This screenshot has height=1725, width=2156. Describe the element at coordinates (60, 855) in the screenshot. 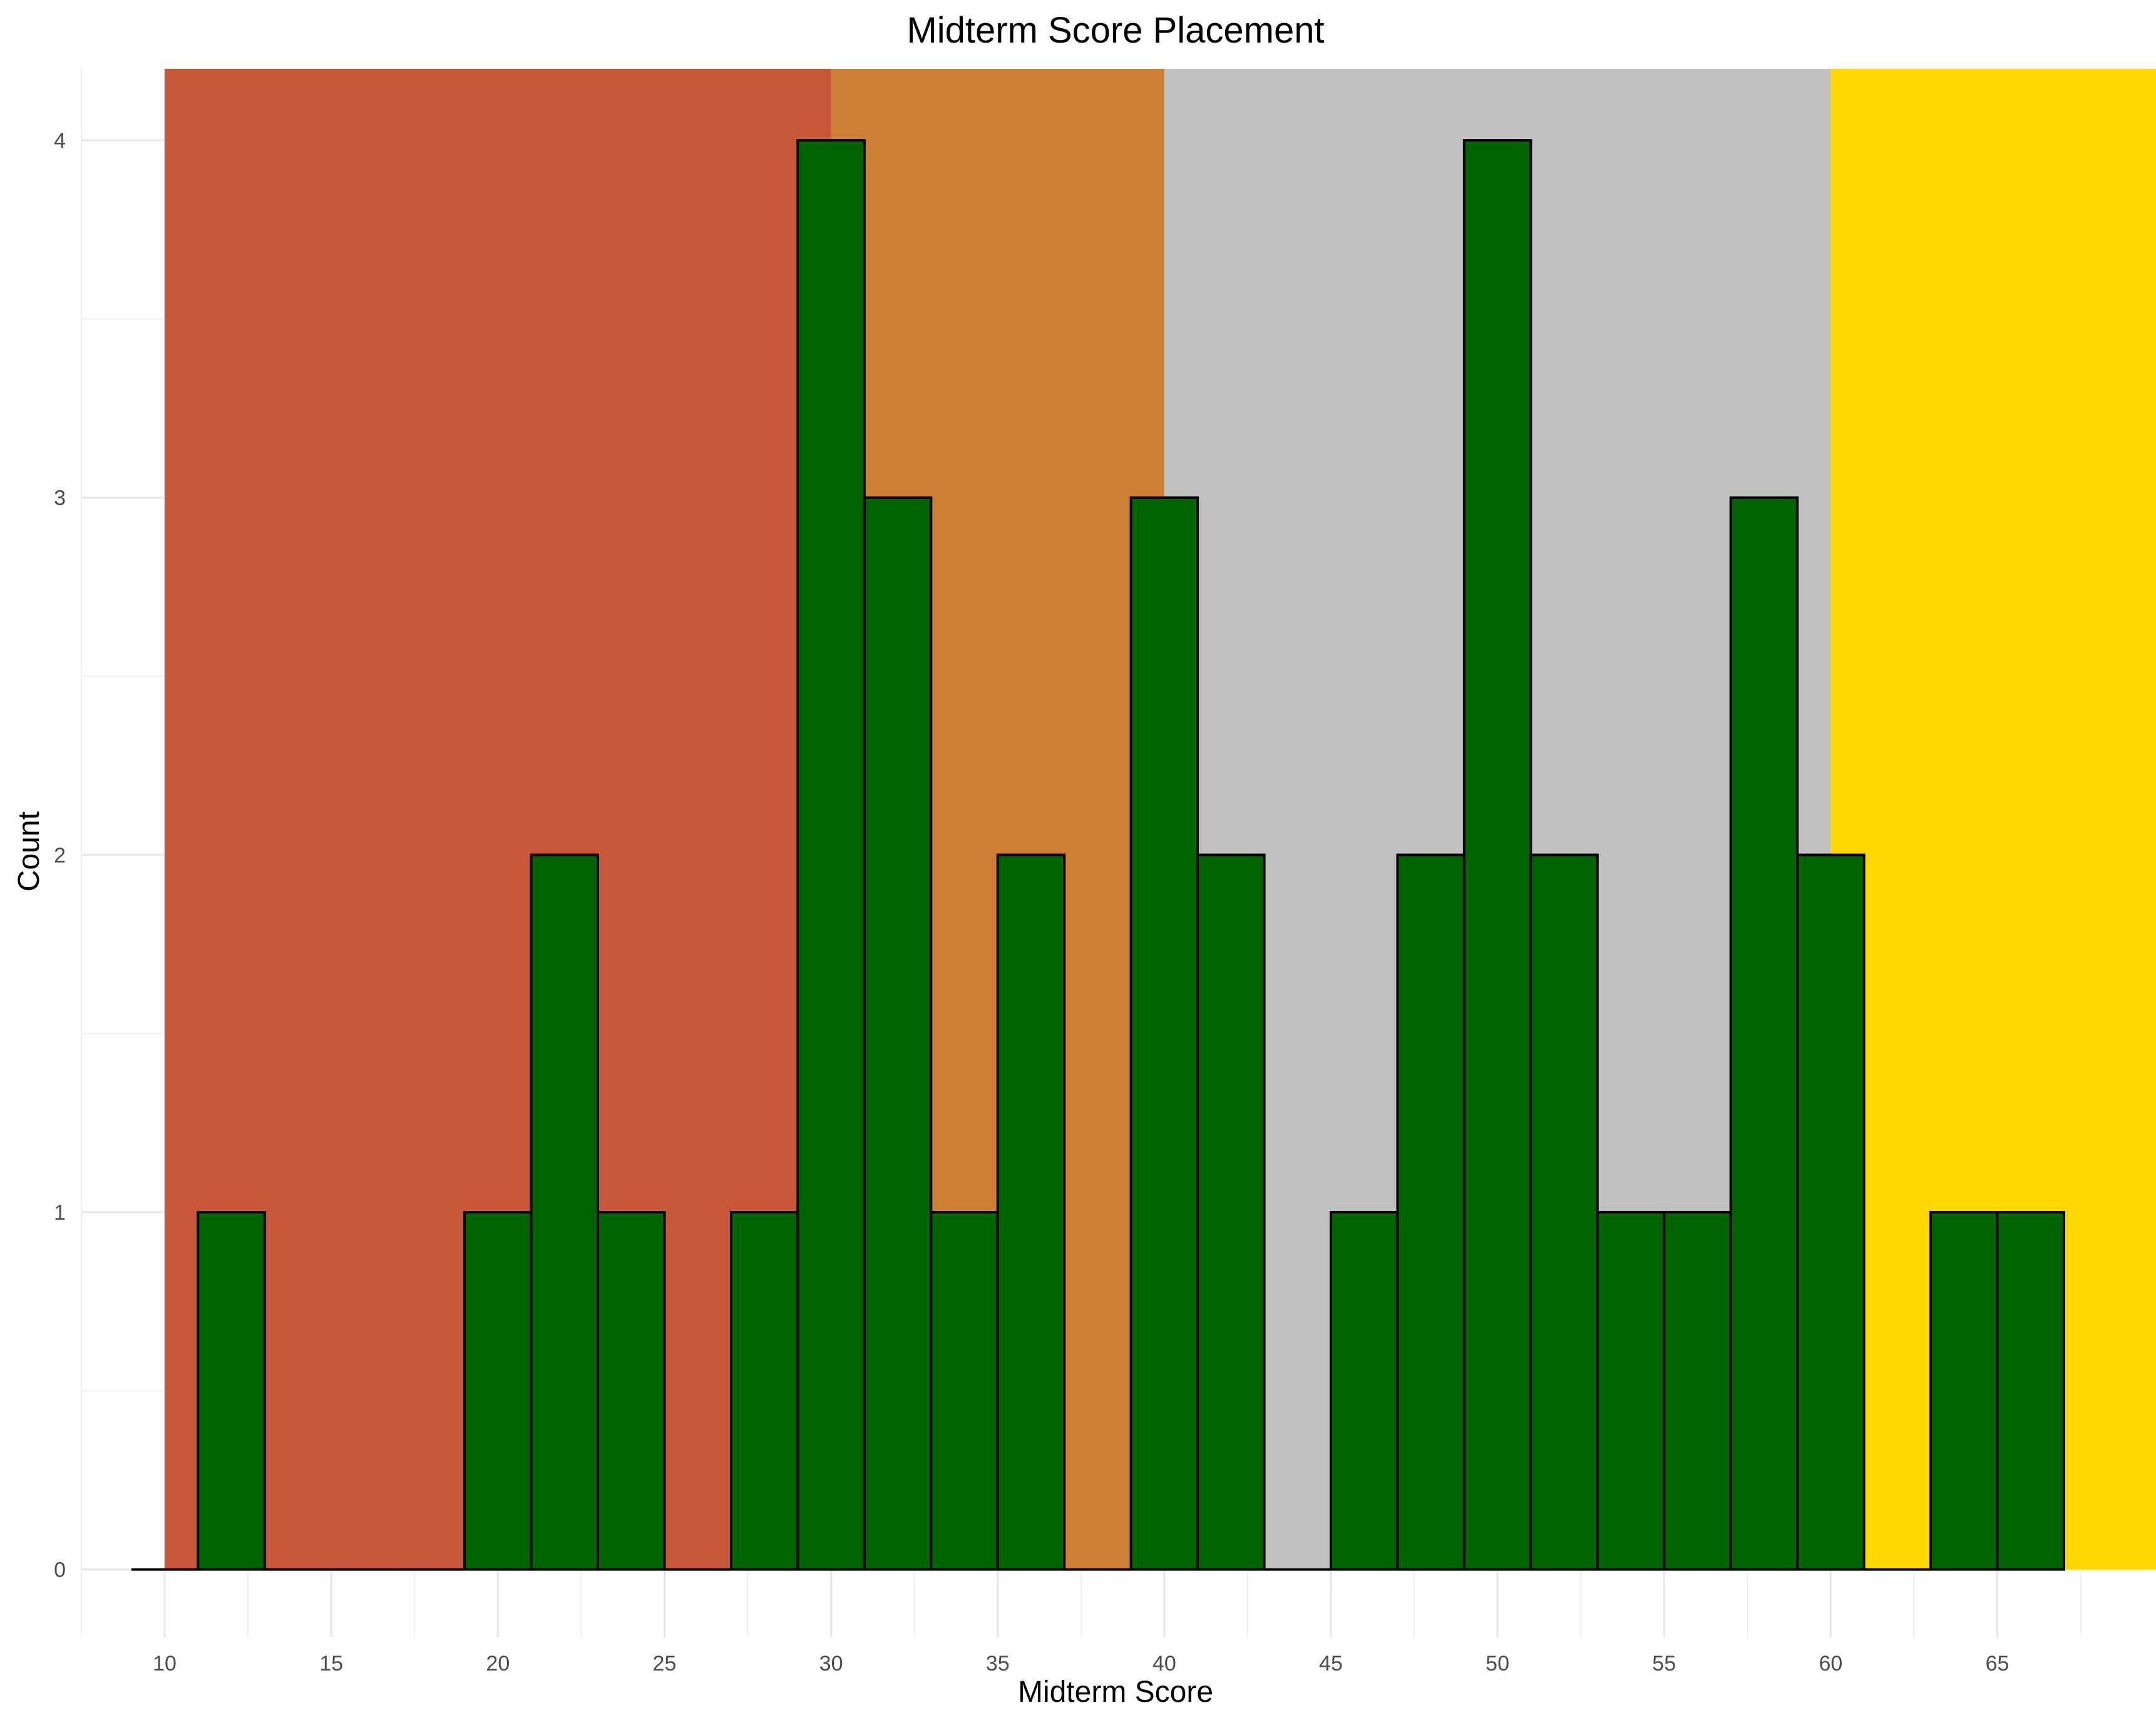

I see `y-tick-label: 2` at that location.